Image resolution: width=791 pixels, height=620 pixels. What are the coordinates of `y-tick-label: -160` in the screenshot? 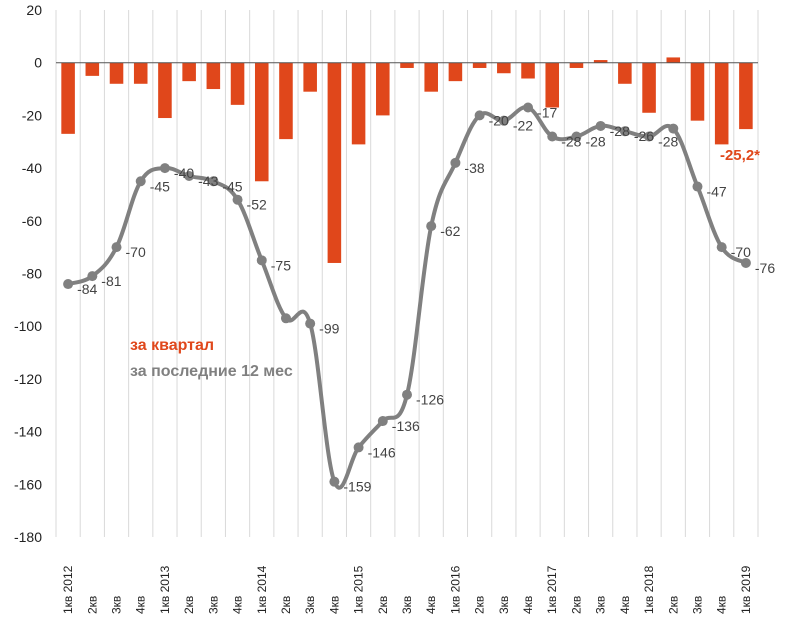 It's located at (28, 484).